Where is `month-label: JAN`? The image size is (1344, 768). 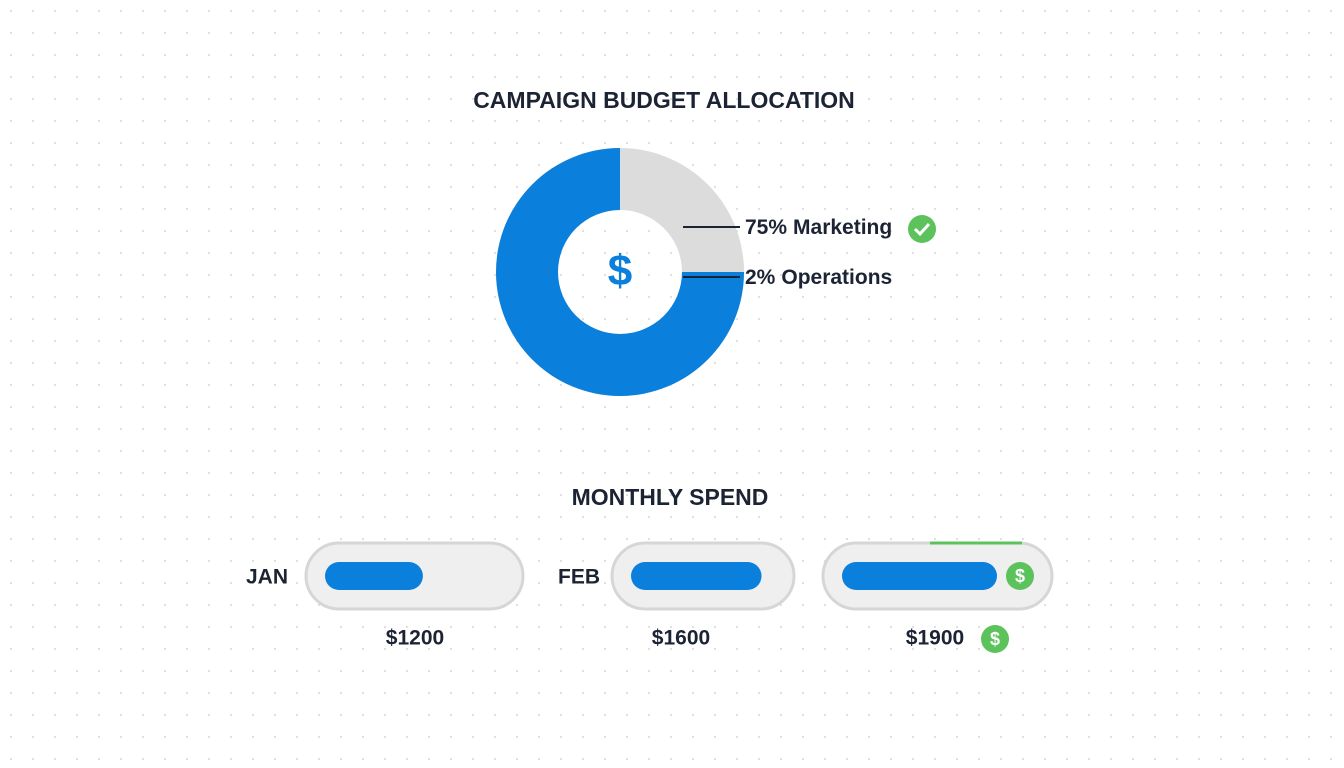
month-label: JAN is located at coordinates (267, 577).